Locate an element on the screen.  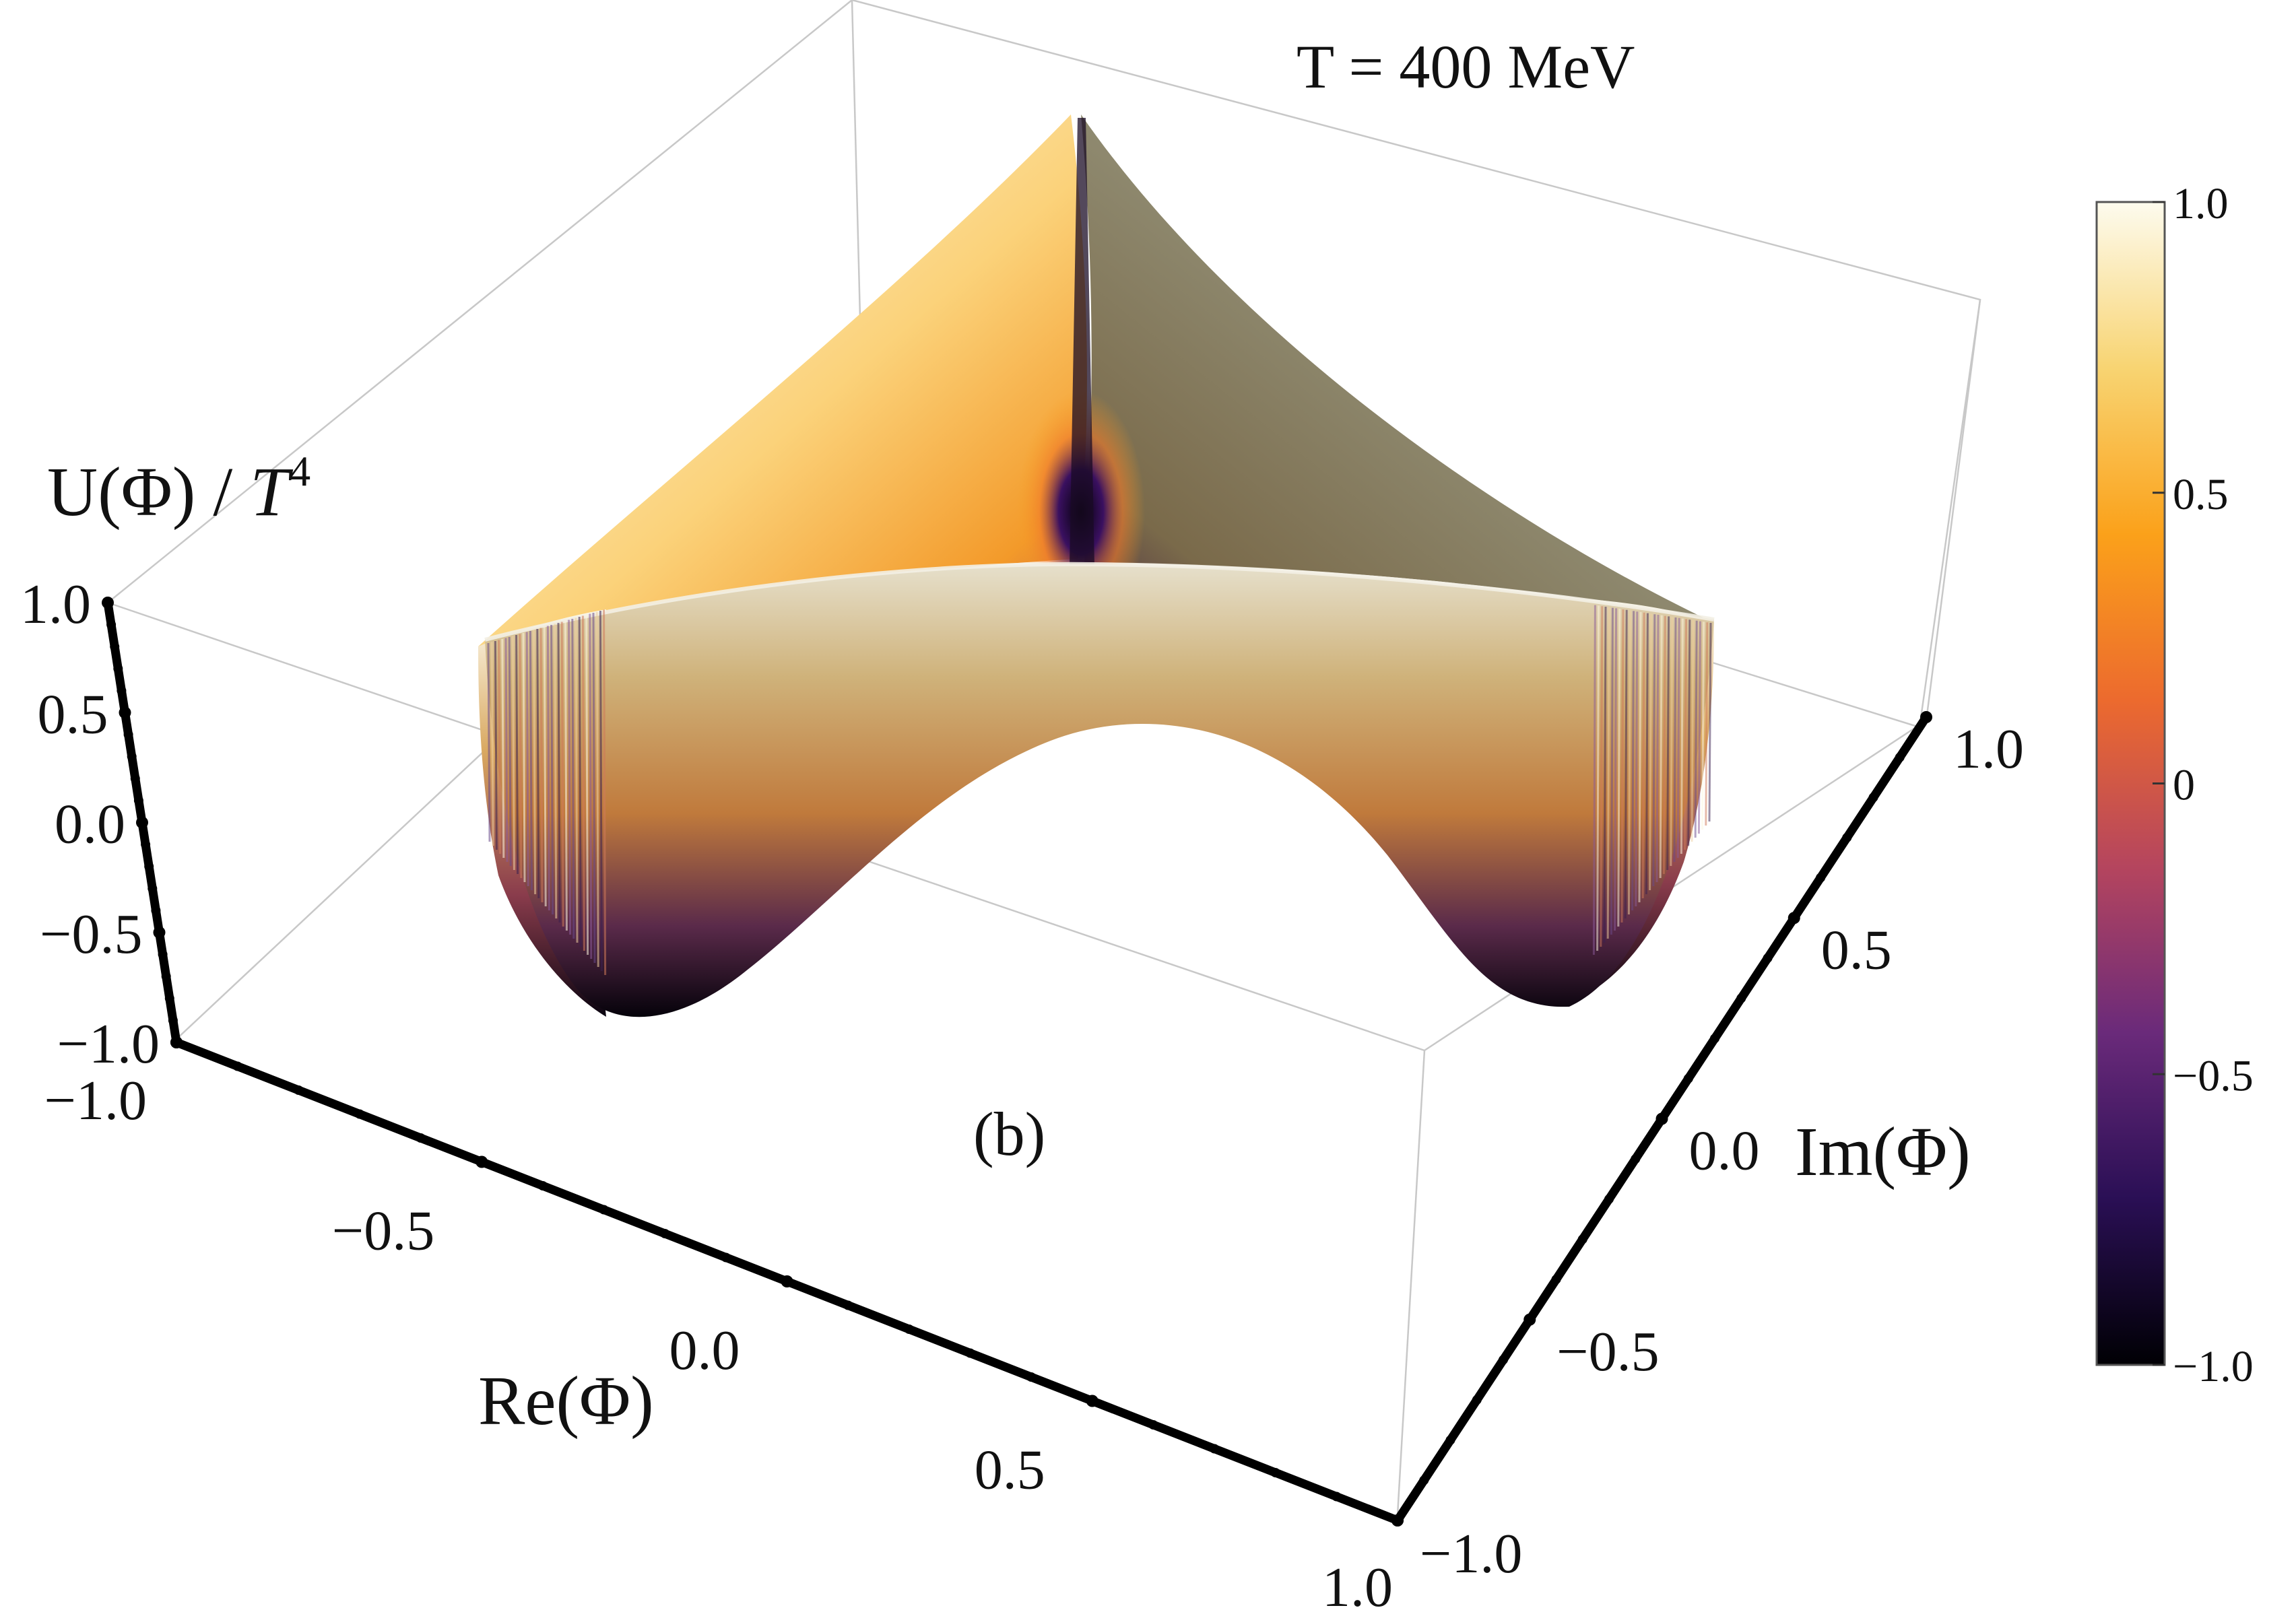
spike-ridge is located at coordinates (1082, 342).